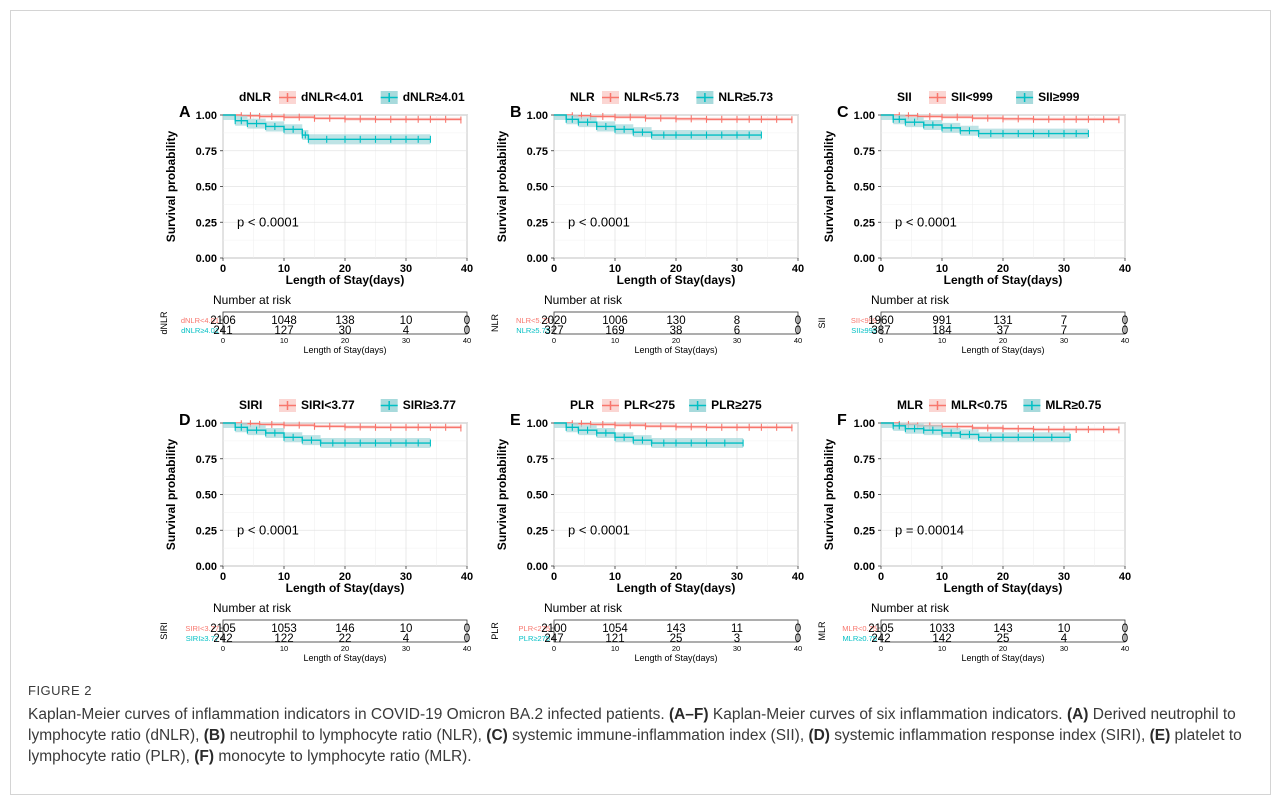  What do you see at coordinates (675, 629) in the screenshot?
I see `risk-count: 143` at bounding box center [675, 629].